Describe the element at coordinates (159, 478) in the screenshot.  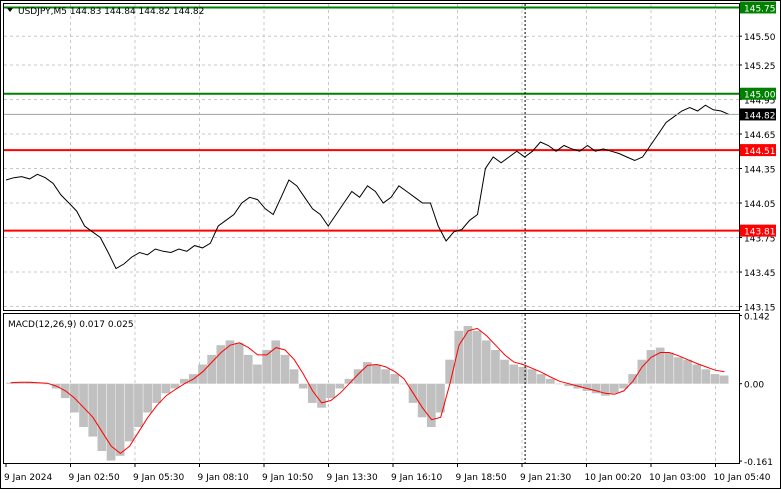
I see `time-tick-label: 9 Jan 05:30` at that location.